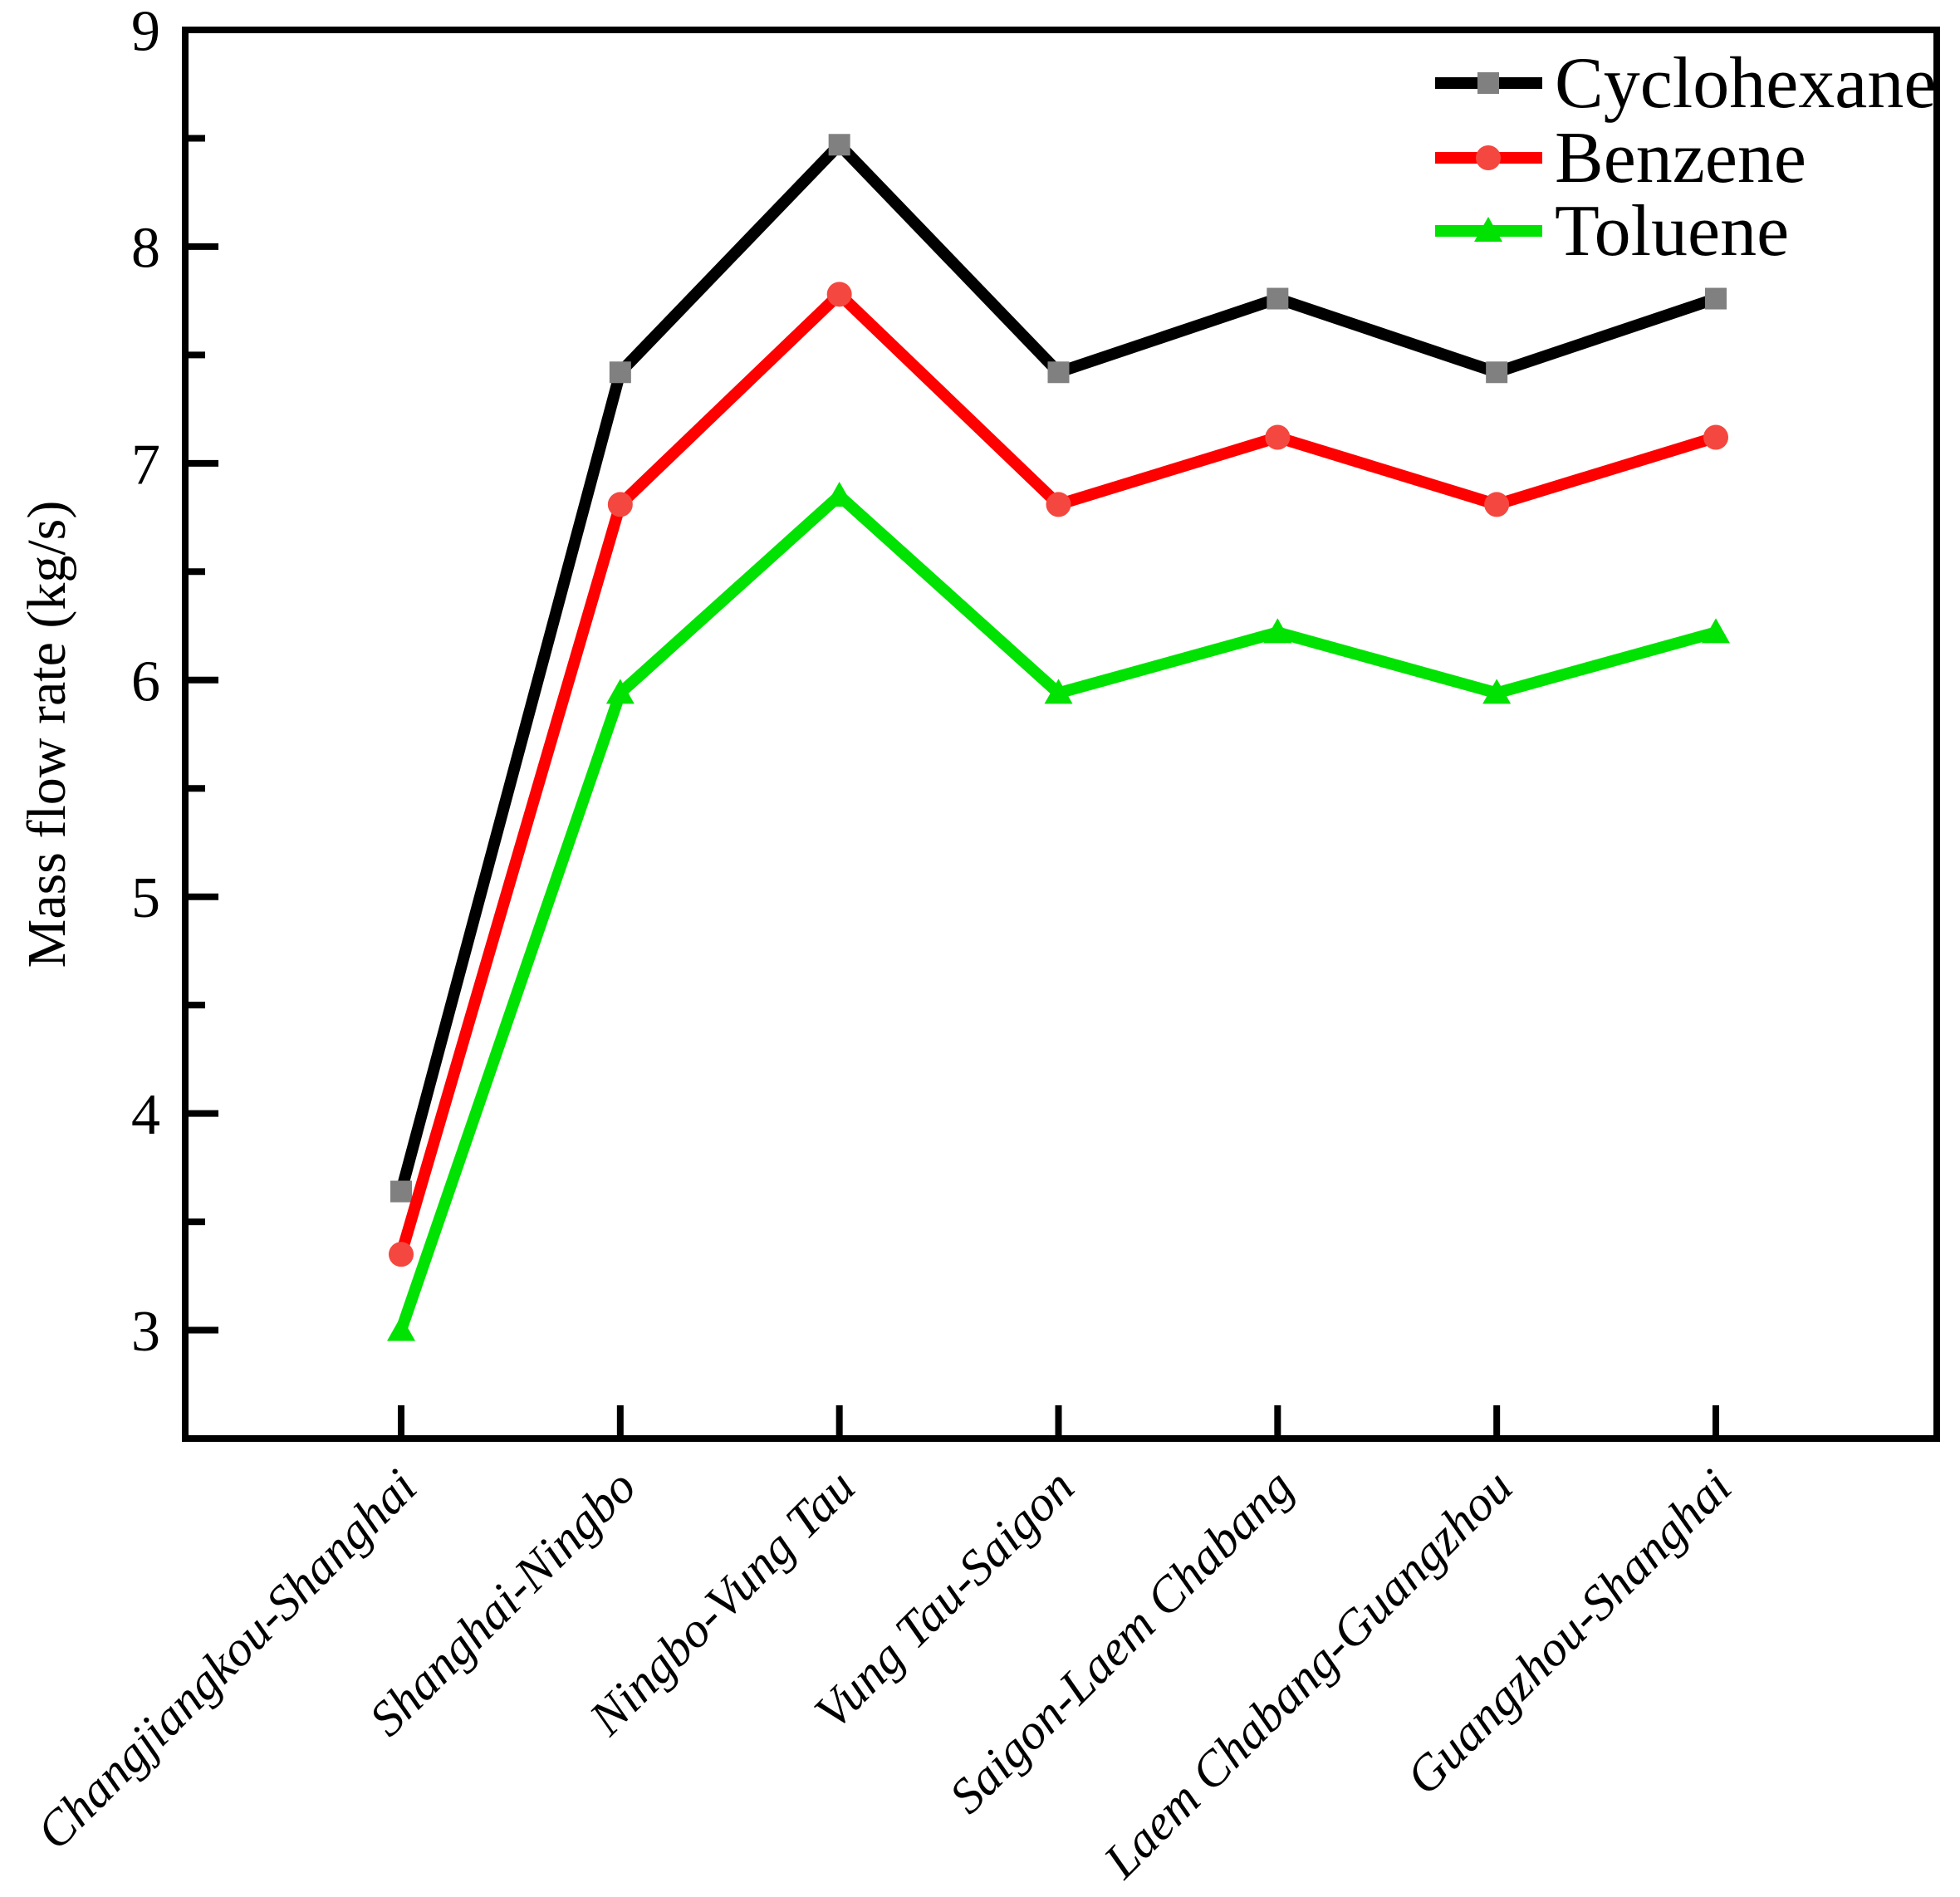  Describe the element at coordinates (145, 898) in the screenshot. I see `y-axis-tick-label: 5` at that location.